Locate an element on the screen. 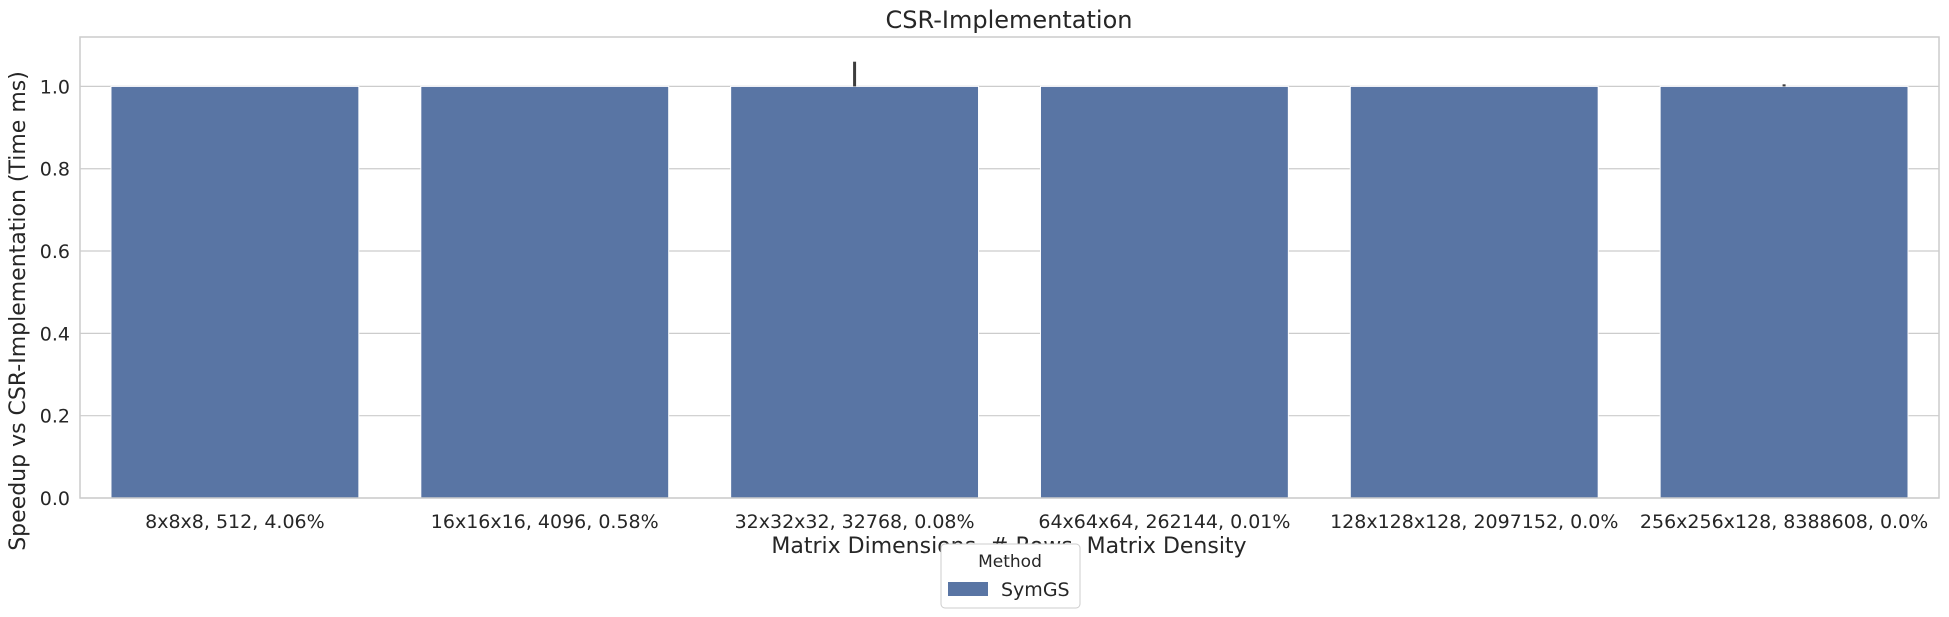  legend-label-symgs: SymGS is located at coordinates (1035, 590).